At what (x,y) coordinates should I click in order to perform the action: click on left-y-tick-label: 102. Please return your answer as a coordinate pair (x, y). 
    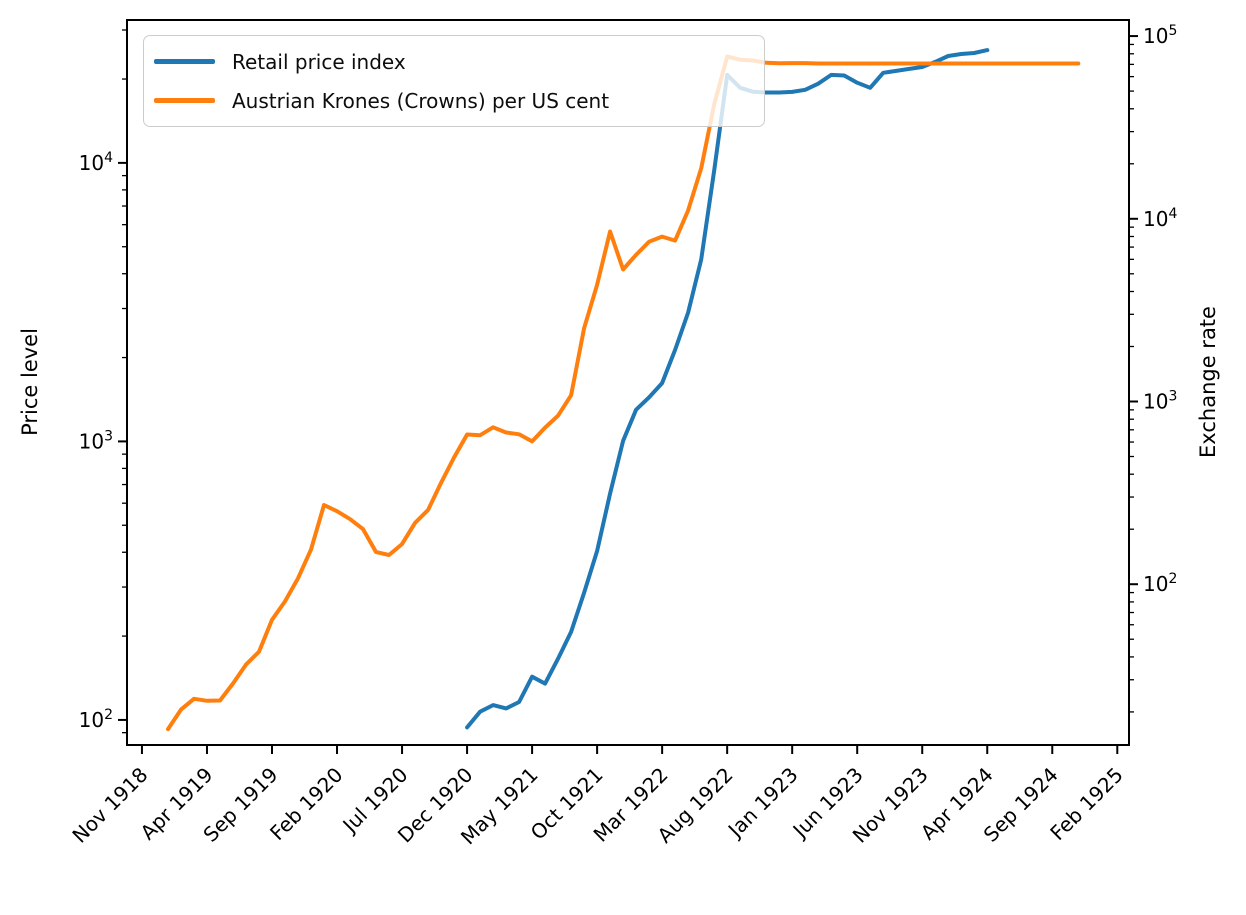
    Looking at the image, I should click on (96, 719).